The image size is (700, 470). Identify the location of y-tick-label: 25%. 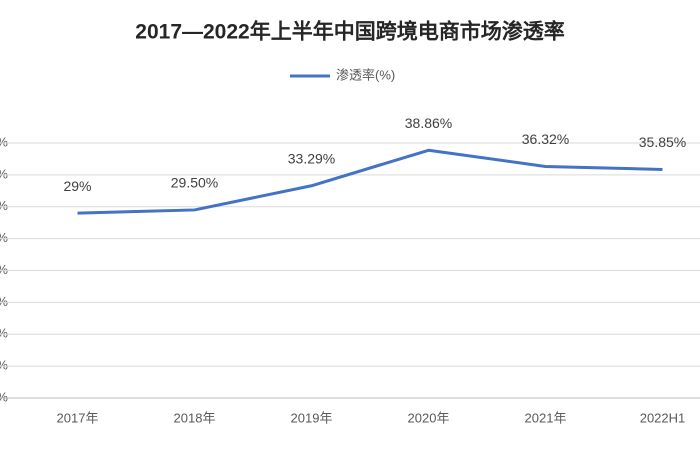
(4, 237).